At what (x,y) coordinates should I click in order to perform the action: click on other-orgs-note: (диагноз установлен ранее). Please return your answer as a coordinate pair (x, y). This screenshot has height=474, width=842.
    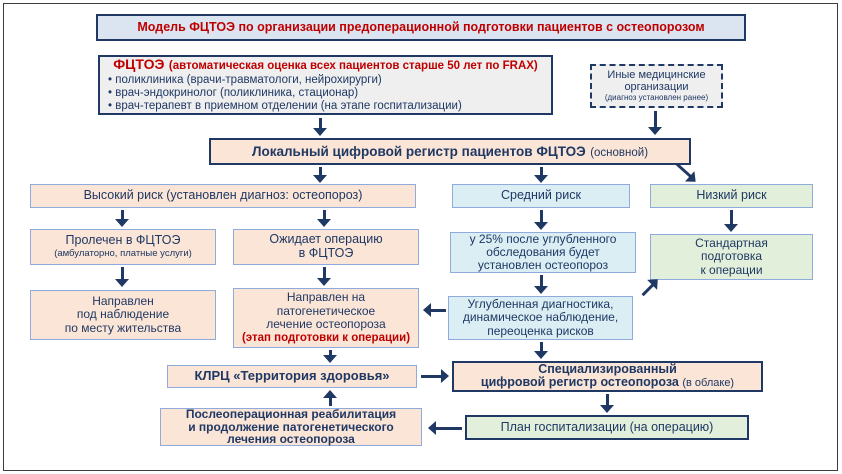
    Looking at the image, I should click on (656, 98).